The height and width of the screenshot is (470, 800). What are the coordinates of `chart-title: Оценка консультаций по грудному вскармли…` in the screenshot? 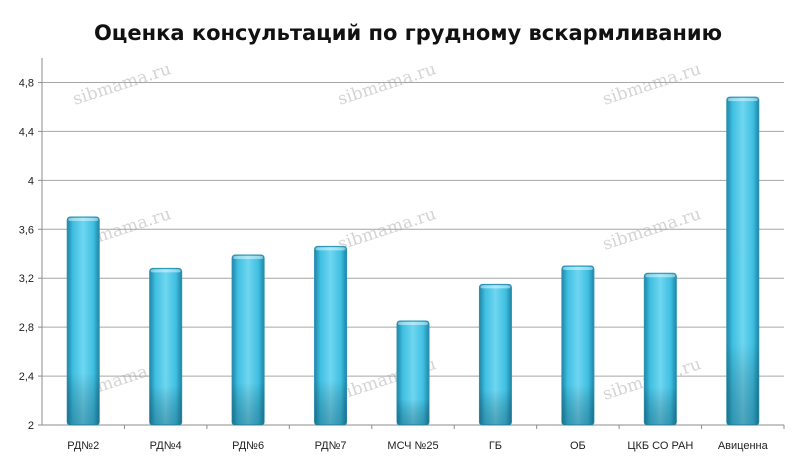 It's located at (408, 33).